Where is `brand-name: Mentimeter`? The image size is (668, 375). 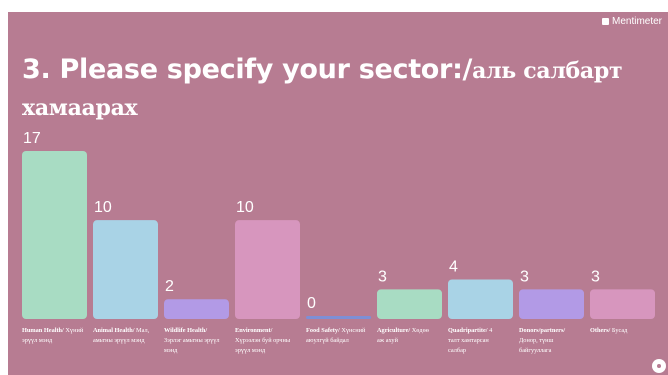 brand-name: Mentimeter is located at coordinates (636, 21).